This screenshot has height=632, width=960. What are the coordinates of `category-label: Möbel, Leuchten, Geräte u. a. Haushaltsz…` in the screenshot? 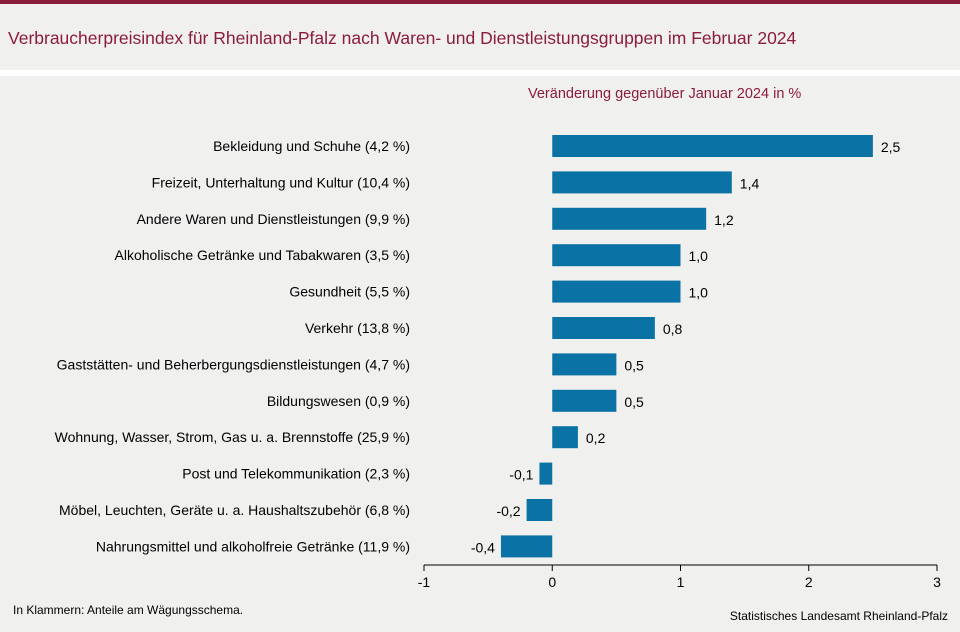 It's located at (234, 510).